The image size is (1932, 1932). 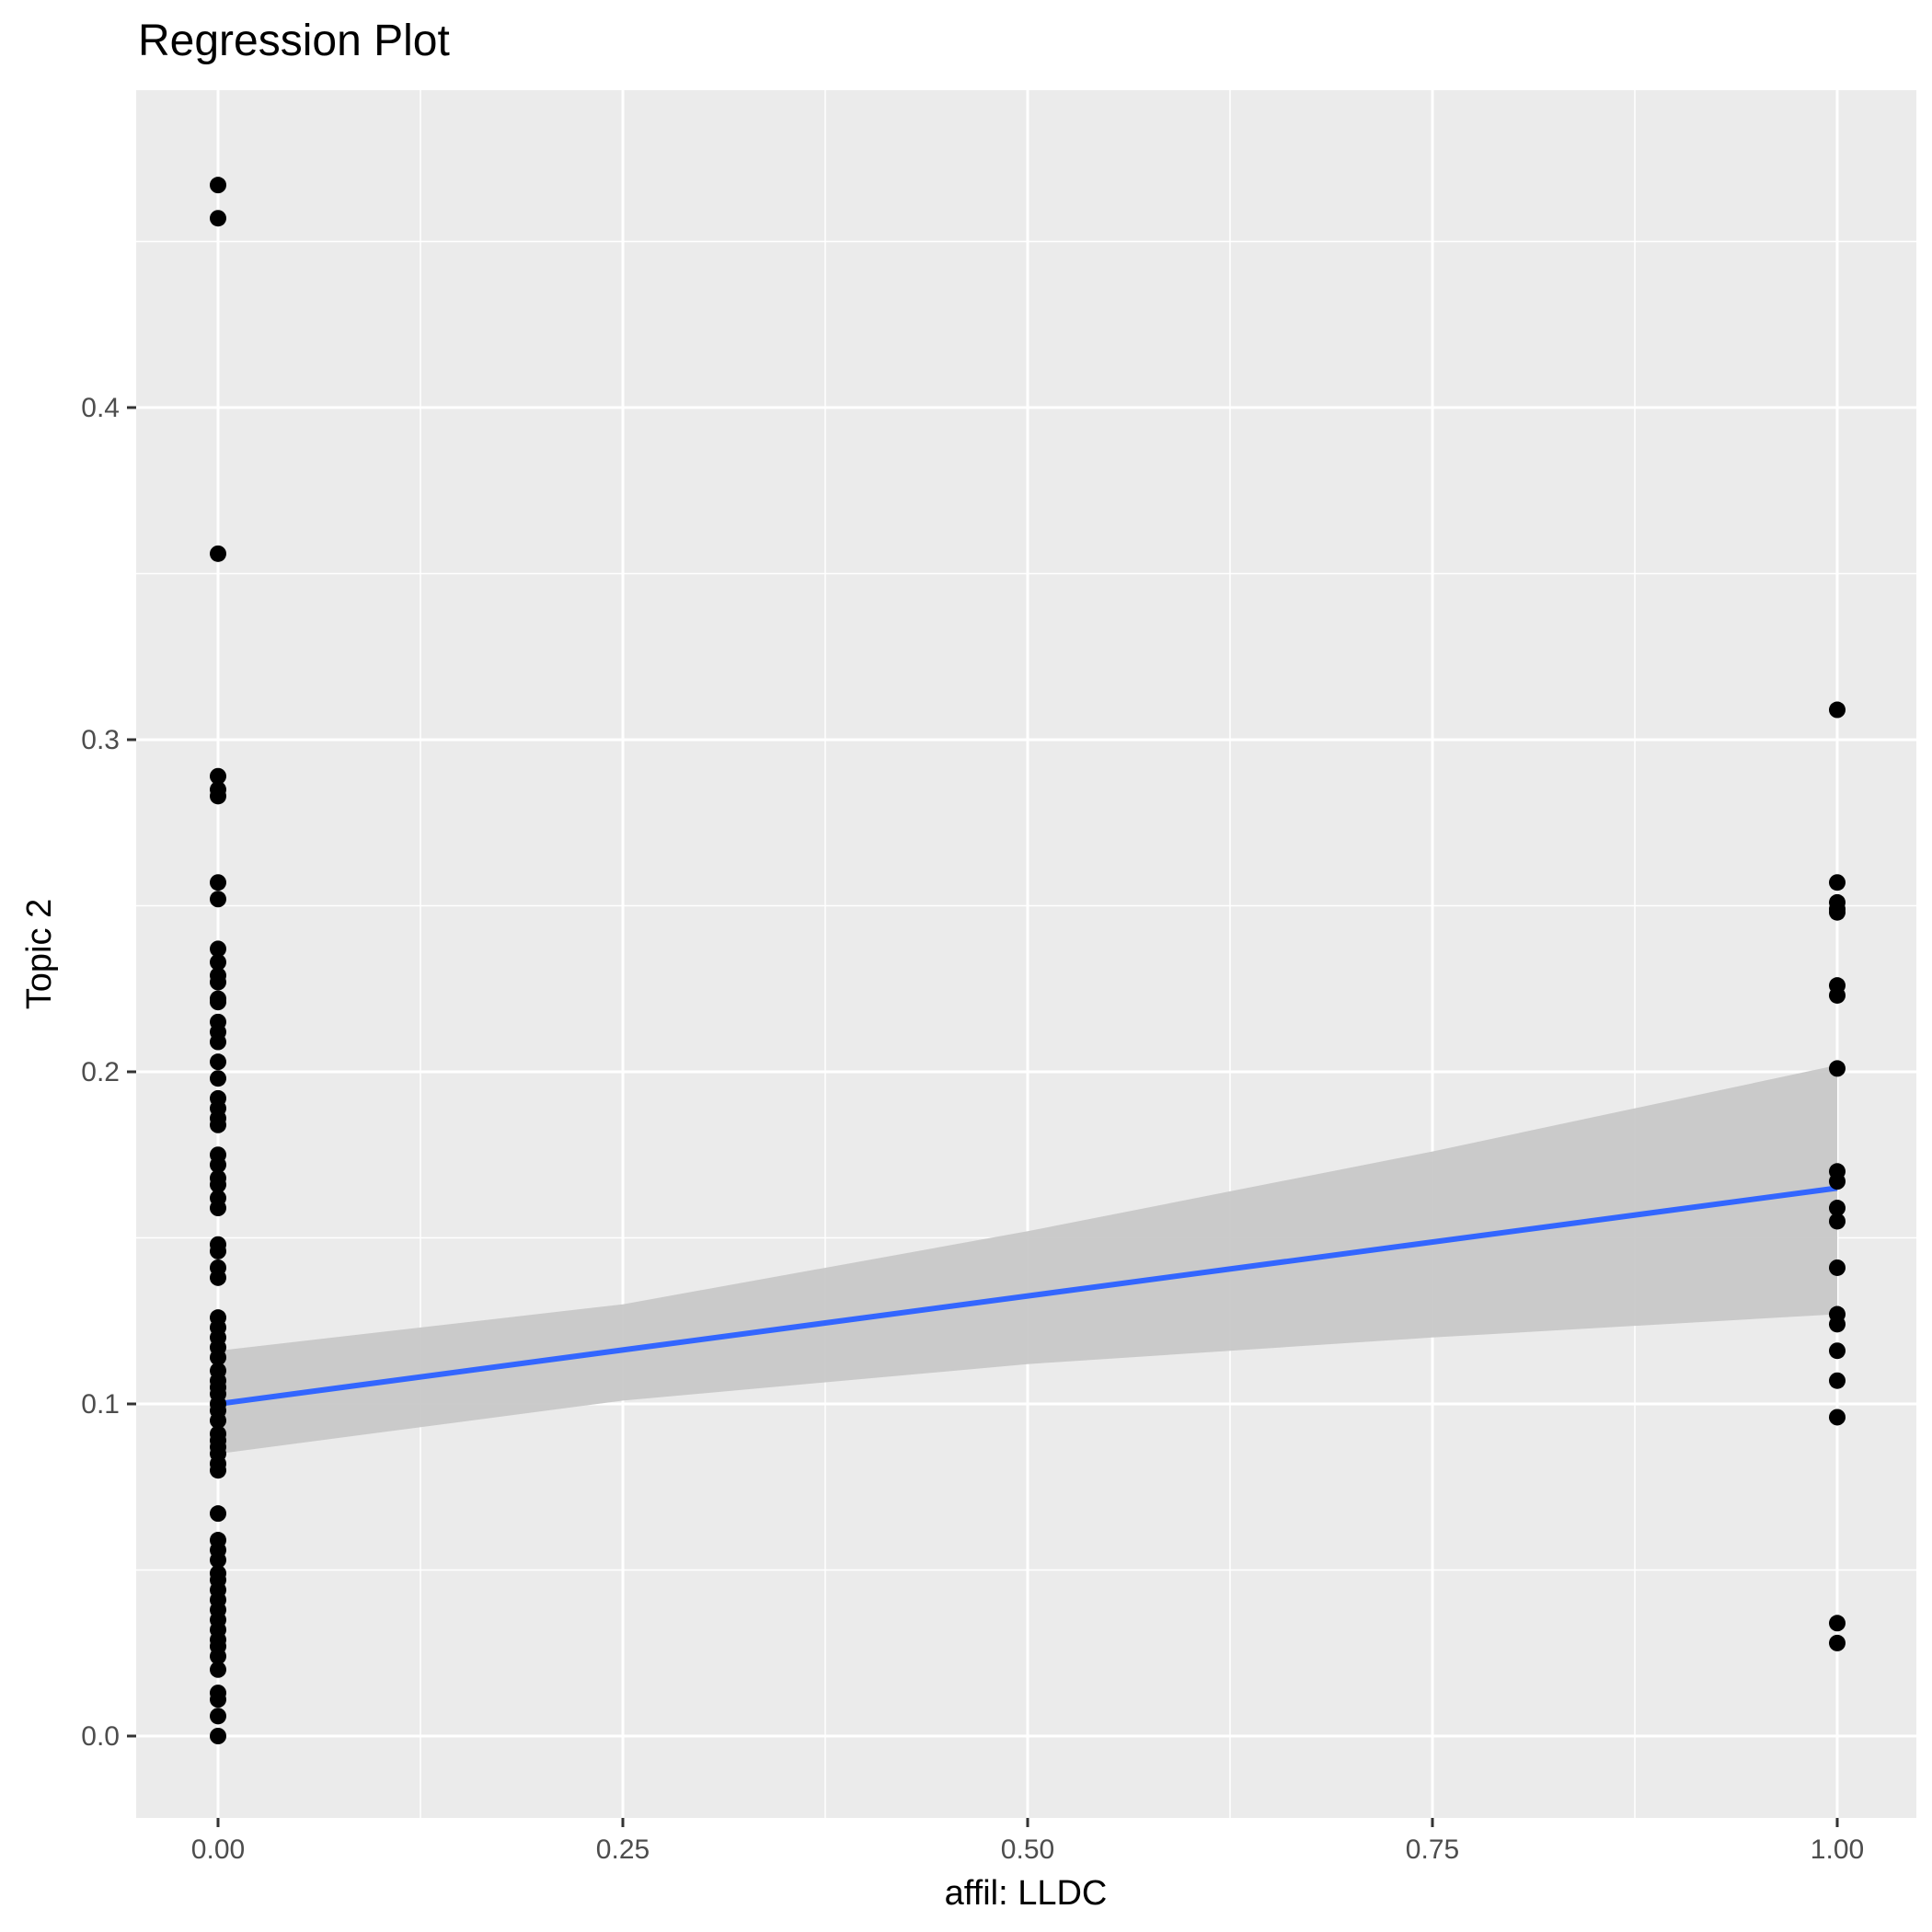 What do you see at coordinates (100, 408) in the screenshot?
I see `y-tick-label: 0.4` at bounding box center [100, 408].